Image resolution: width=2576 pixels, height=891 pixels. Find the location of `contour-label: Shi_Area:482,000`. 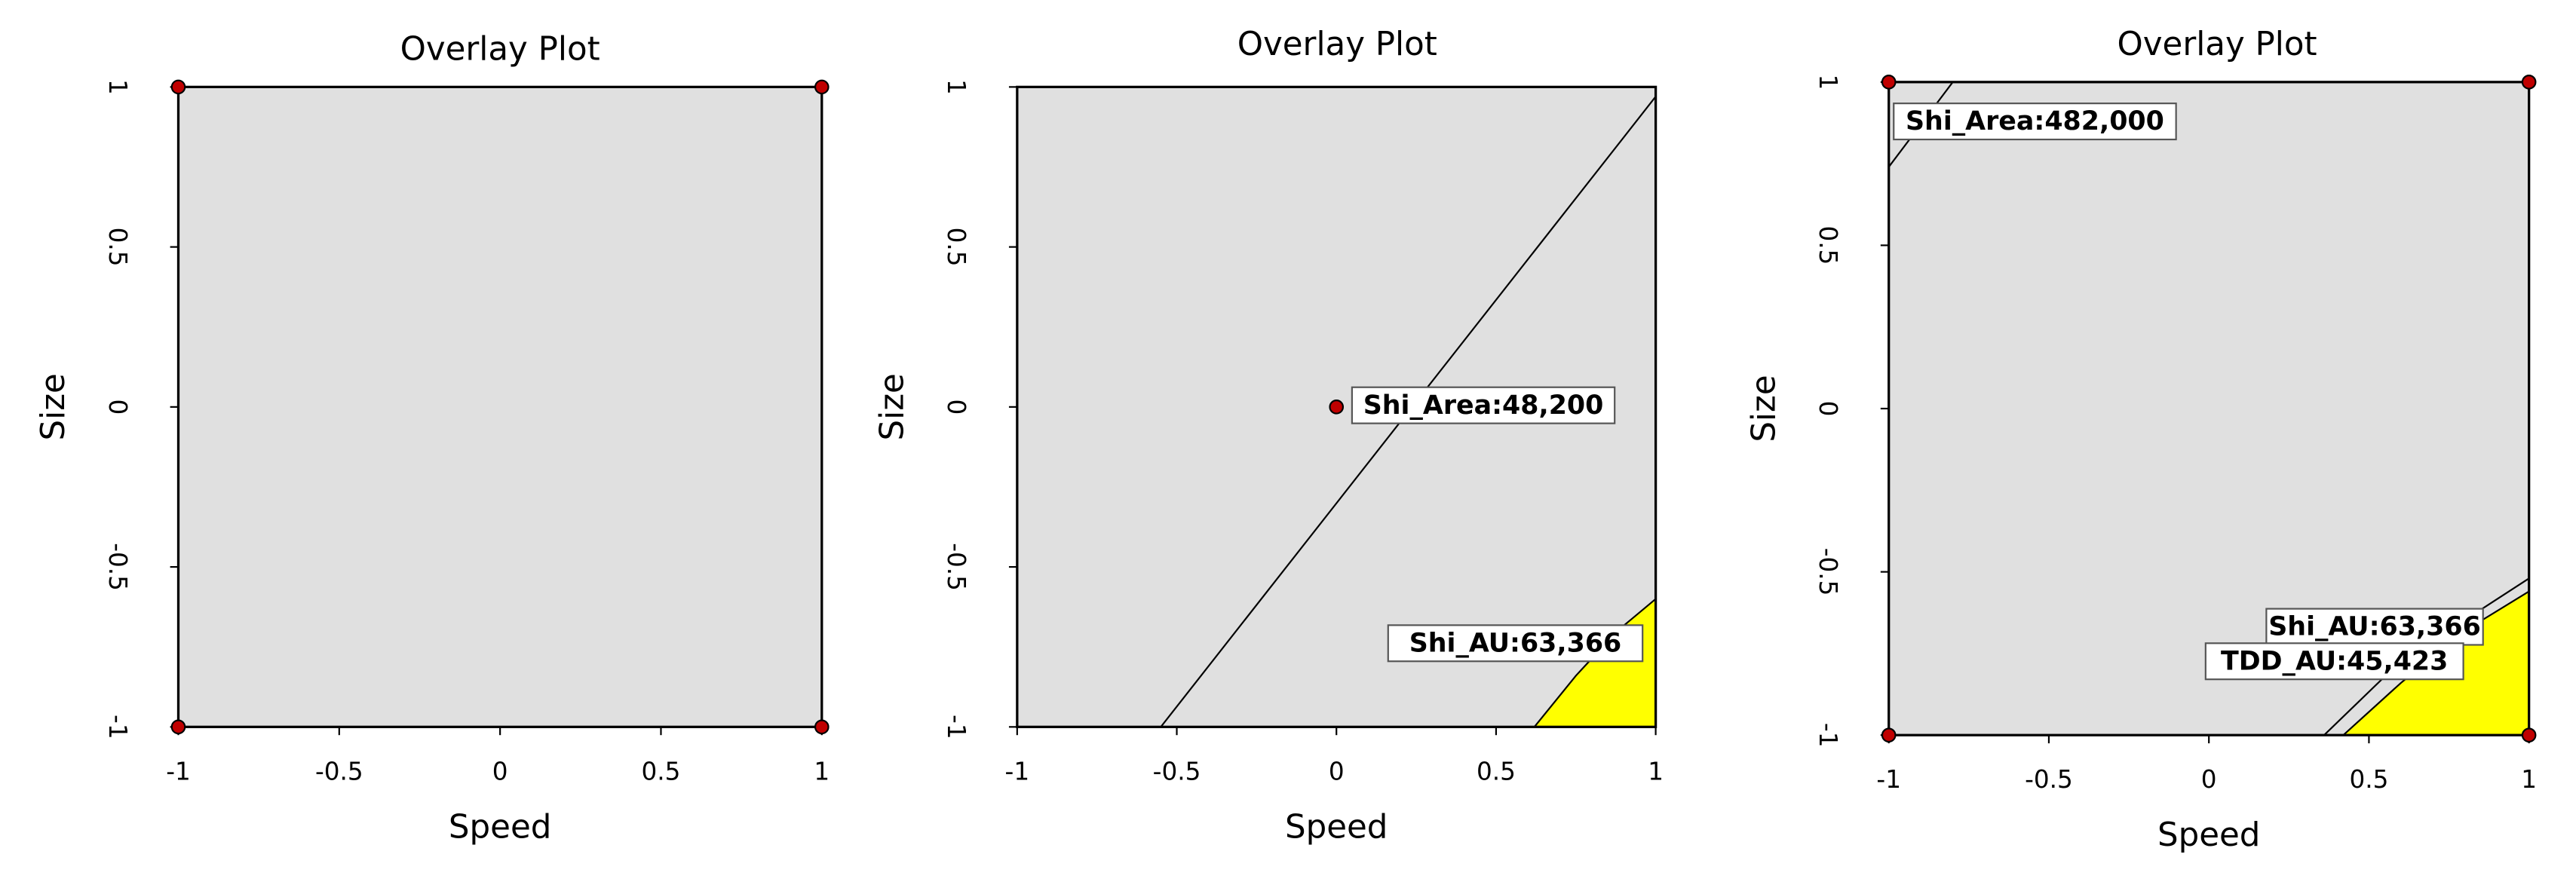

contour-label: Shi_Area:482,000 is located at coordinates (2035, 121).